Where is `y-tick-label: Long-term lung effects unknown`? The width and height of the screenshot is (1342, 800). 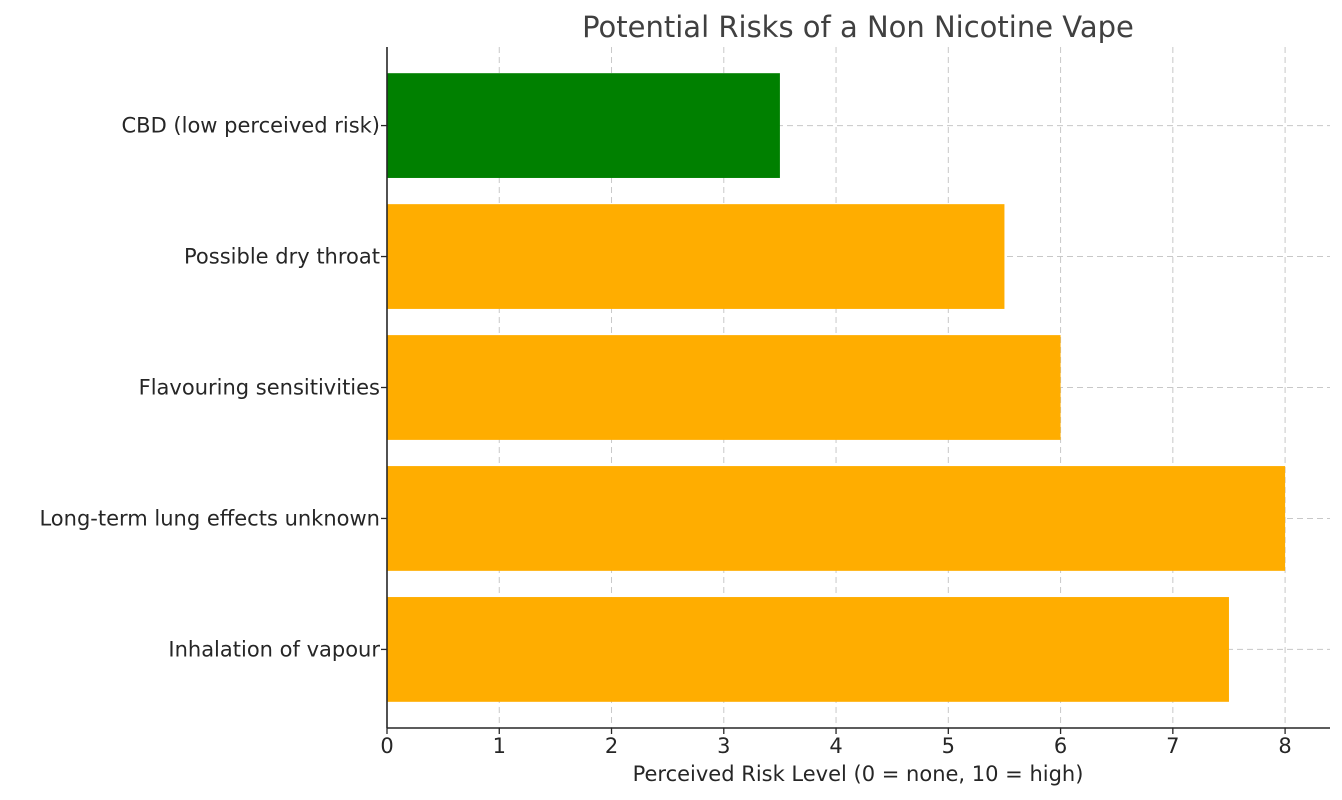
y-tick-label: Long-term lung effects unknown is located at coordinates (209, 518).